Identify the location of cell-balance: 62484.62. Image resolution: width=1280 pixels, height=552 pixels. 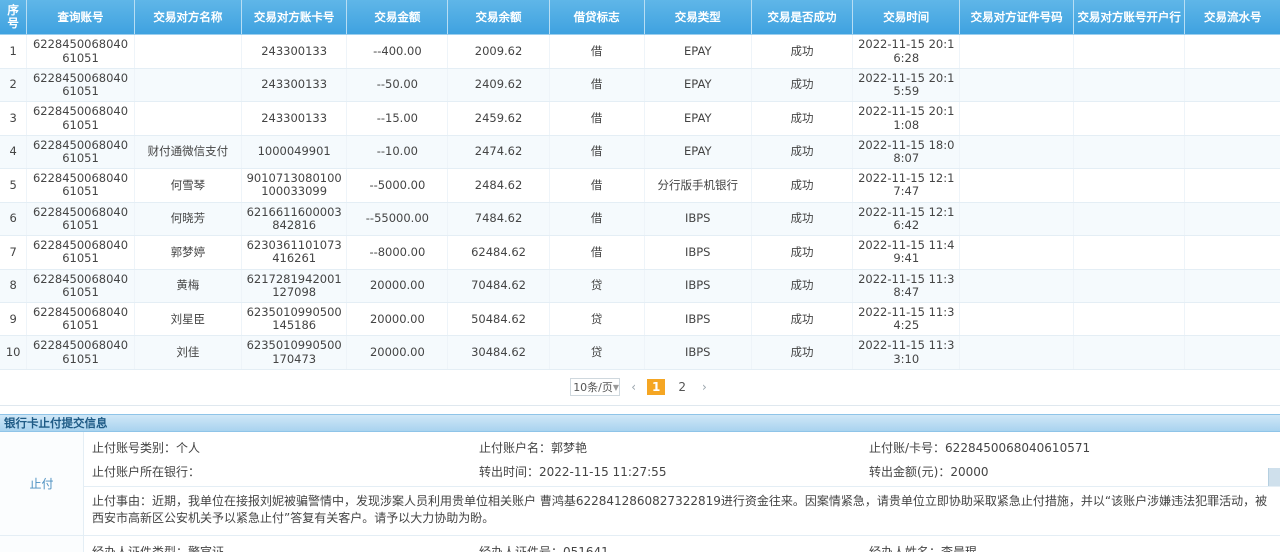
(498, 252).